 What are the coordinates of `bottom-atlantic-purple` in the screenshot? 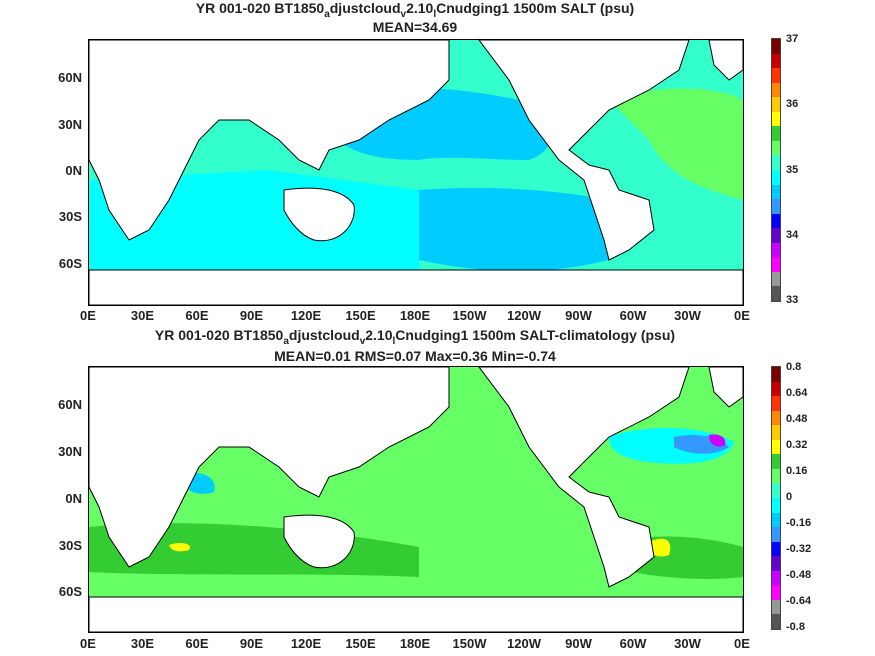 It's located at (717, 440).